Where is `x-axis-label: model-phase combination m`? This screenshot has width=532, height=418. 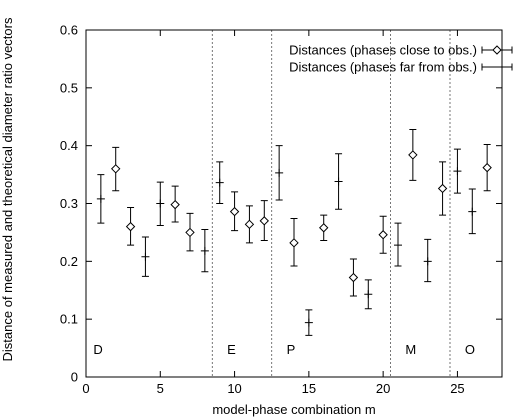
x-axis-label: model-phase combination m is located at coordinates (293, 409).